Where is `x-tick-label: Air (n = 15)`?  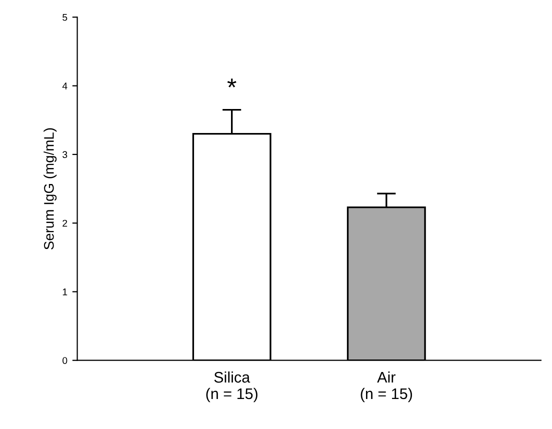
x-tick-label: Air (n = 15) is located at coordinates (386, 386).